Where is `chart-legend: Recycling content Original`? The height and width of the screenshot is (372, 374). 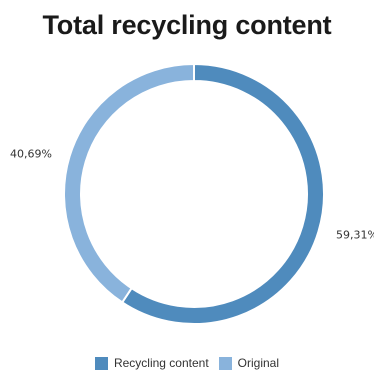 chart-legend: Recycling content Original is located at coordinates (187, 363).